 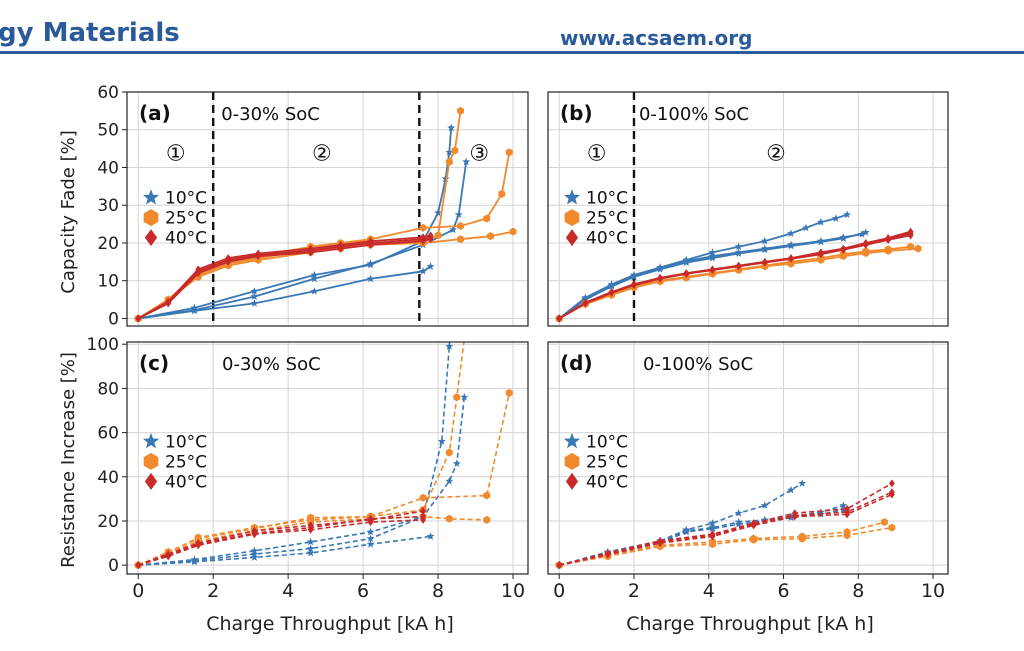 What do you see at coordinates (186, 219) in the screenshot?
I see `legend-label-a-1: 25°C` at bounding box center [186, 219].